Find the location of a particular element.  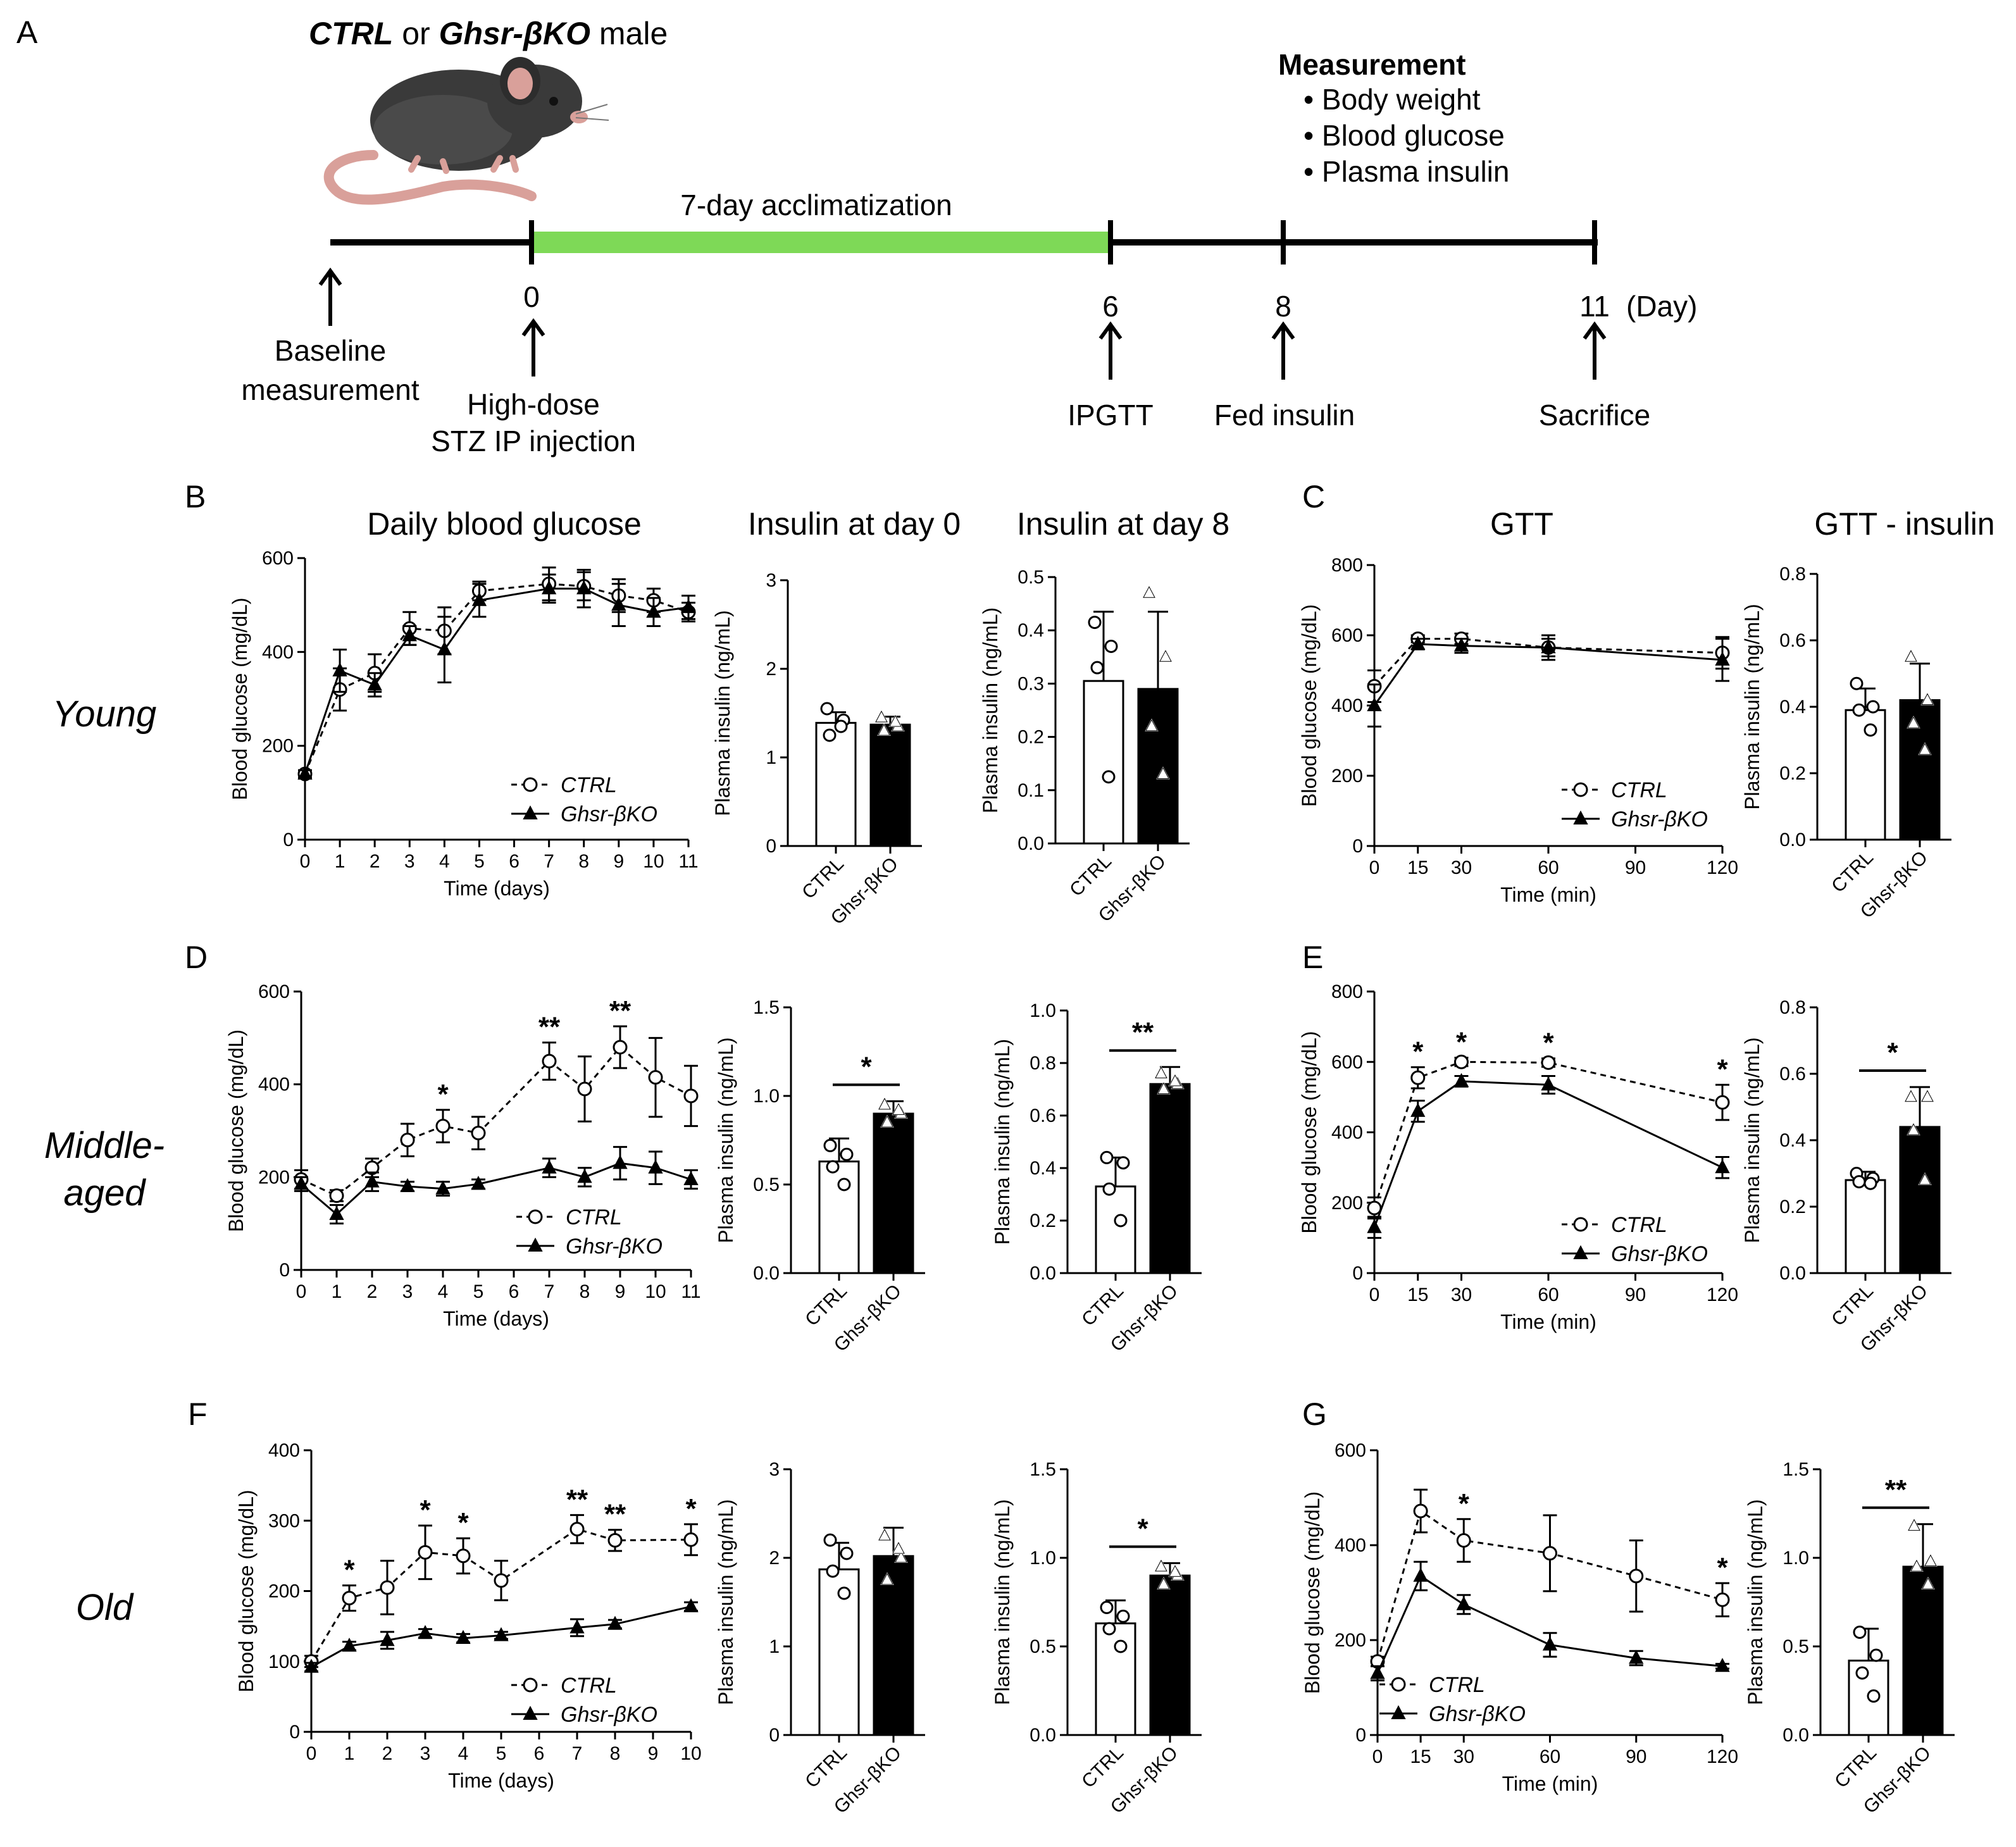

title-gtt: GTT is located at coordinates (1521, 524).